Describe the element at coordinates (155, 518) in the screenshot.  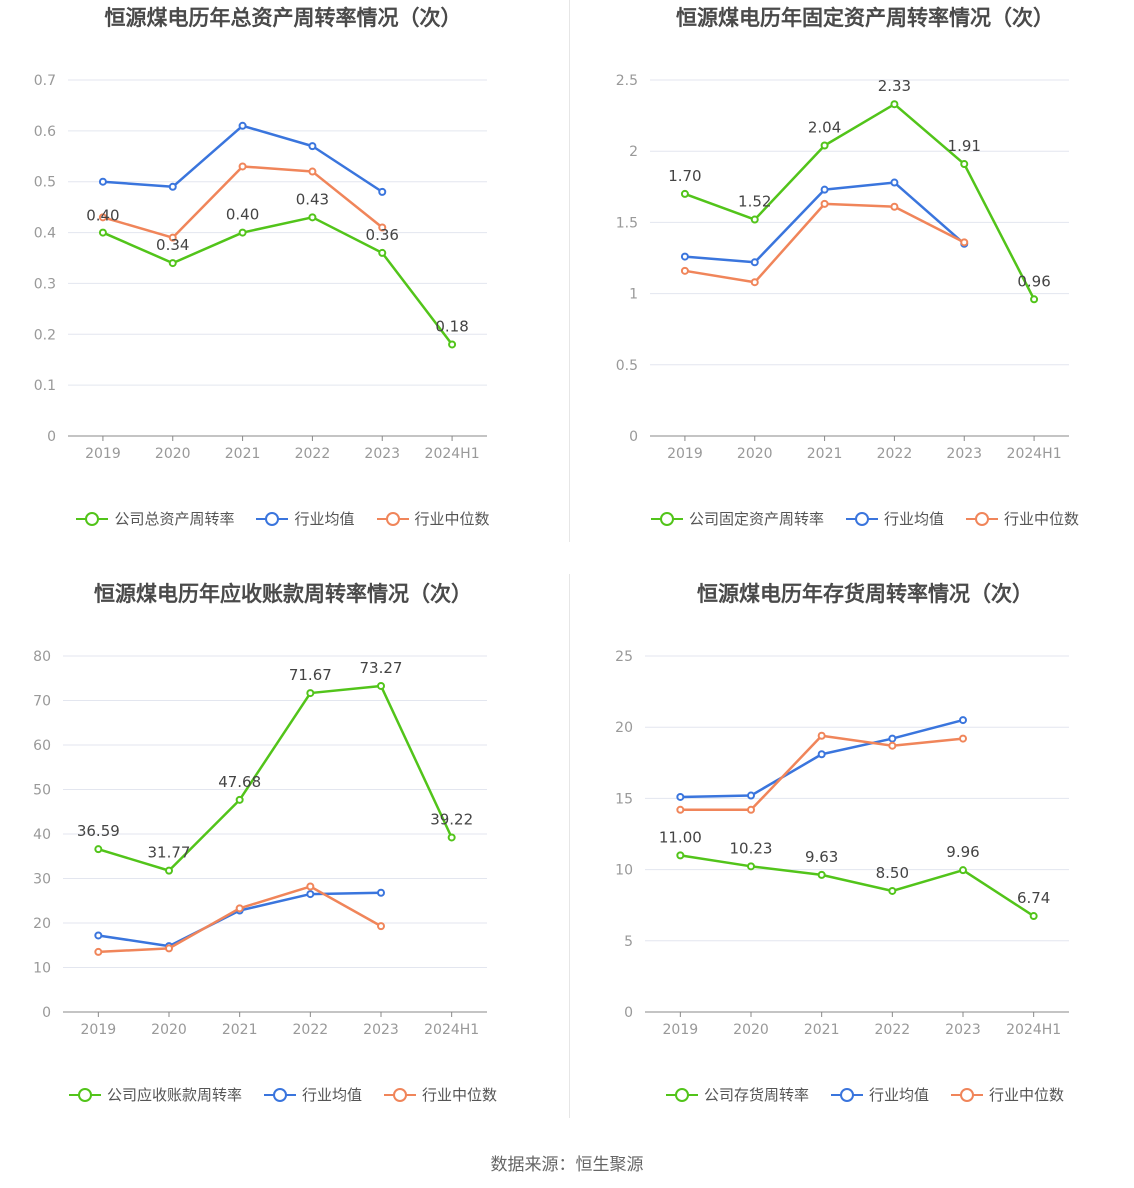
I see `legend-item: 公司总资产周转率` at that location.